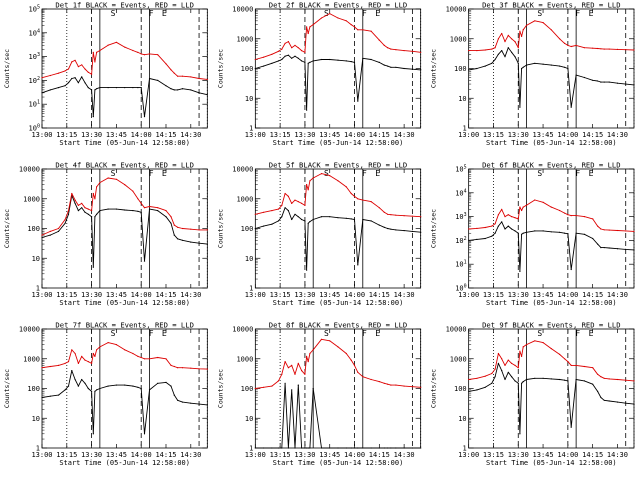 This screenshot has width=640, height=480. What do you see at coordinates (551, 5) in the screenshot?
I see `panel-title: Det 3f BLACK = Events, RED = LLD` at bounding box center [551, 5].